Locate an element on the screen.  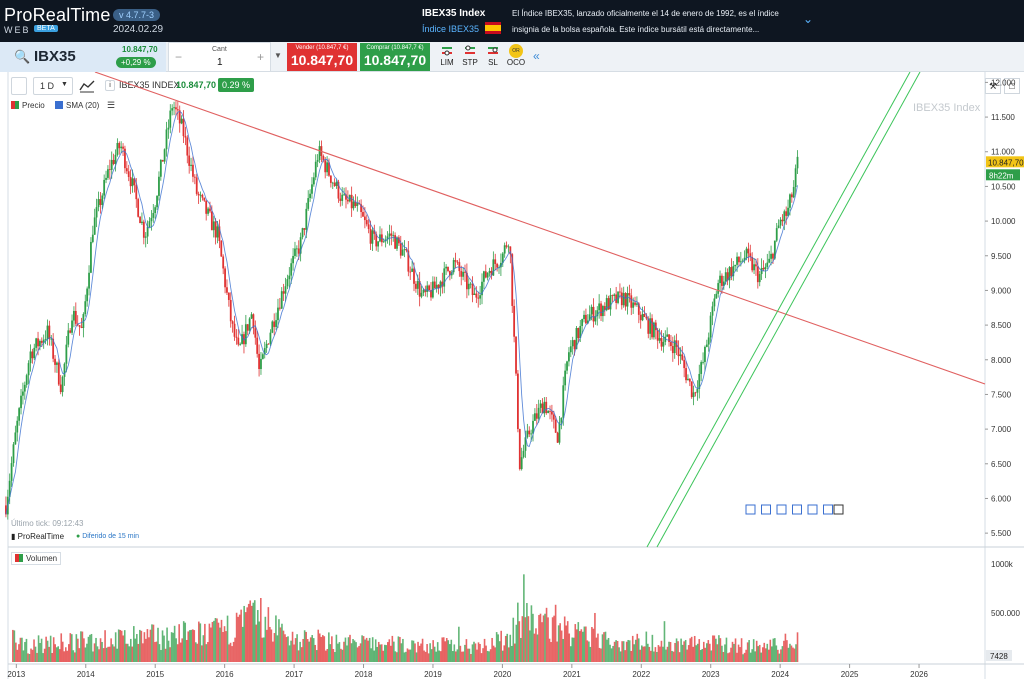
qty-label: Cant is located at coordinates (219, 49).